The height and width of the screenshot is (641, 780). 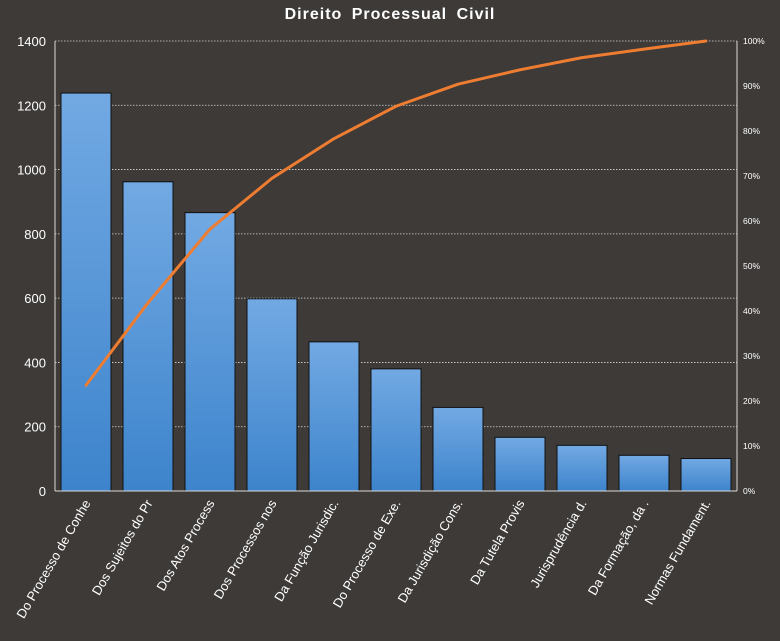 I want to click on x-tick-label: Normas Fundament., so click(x=677, y=552).